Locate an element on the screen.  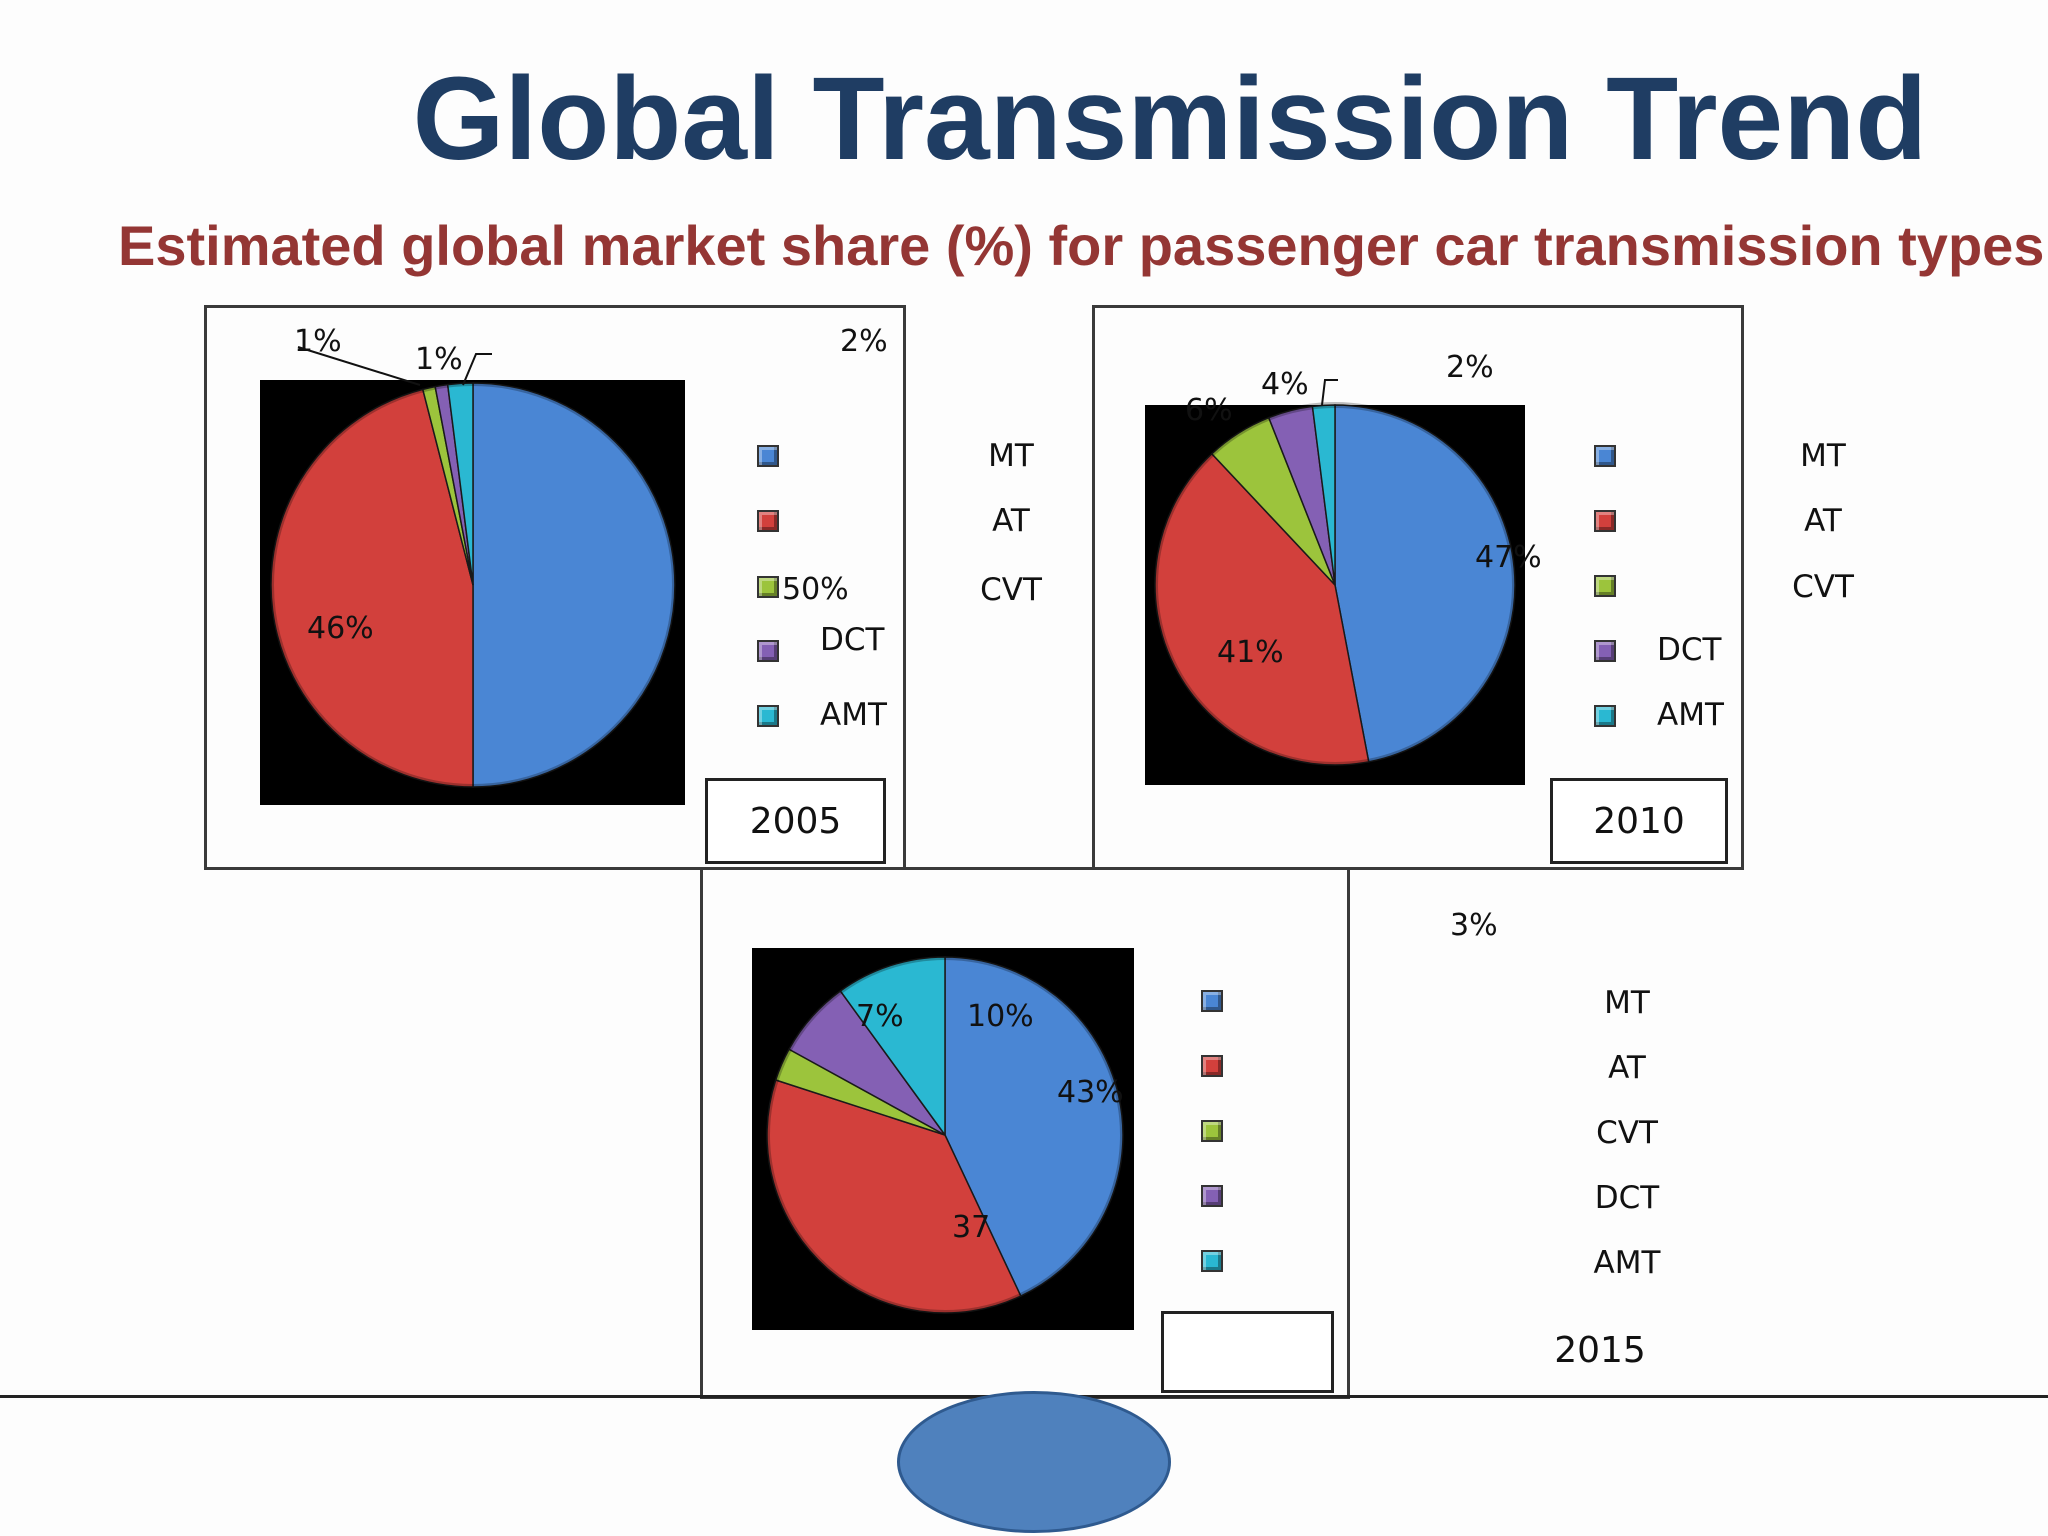
legend-swatch-at-2015 is located at coordinates (1212, 1066).